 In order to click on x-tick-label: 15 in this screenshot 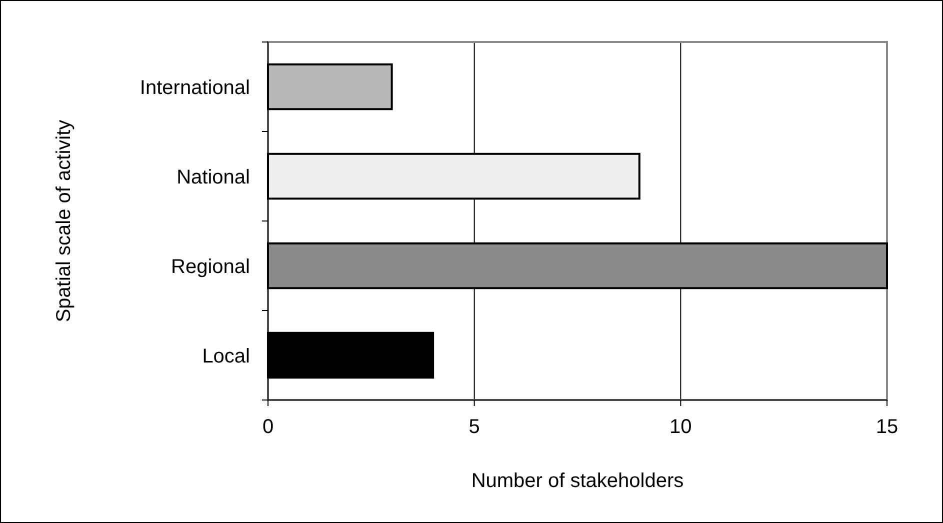, I will do `click(887, 427)`.